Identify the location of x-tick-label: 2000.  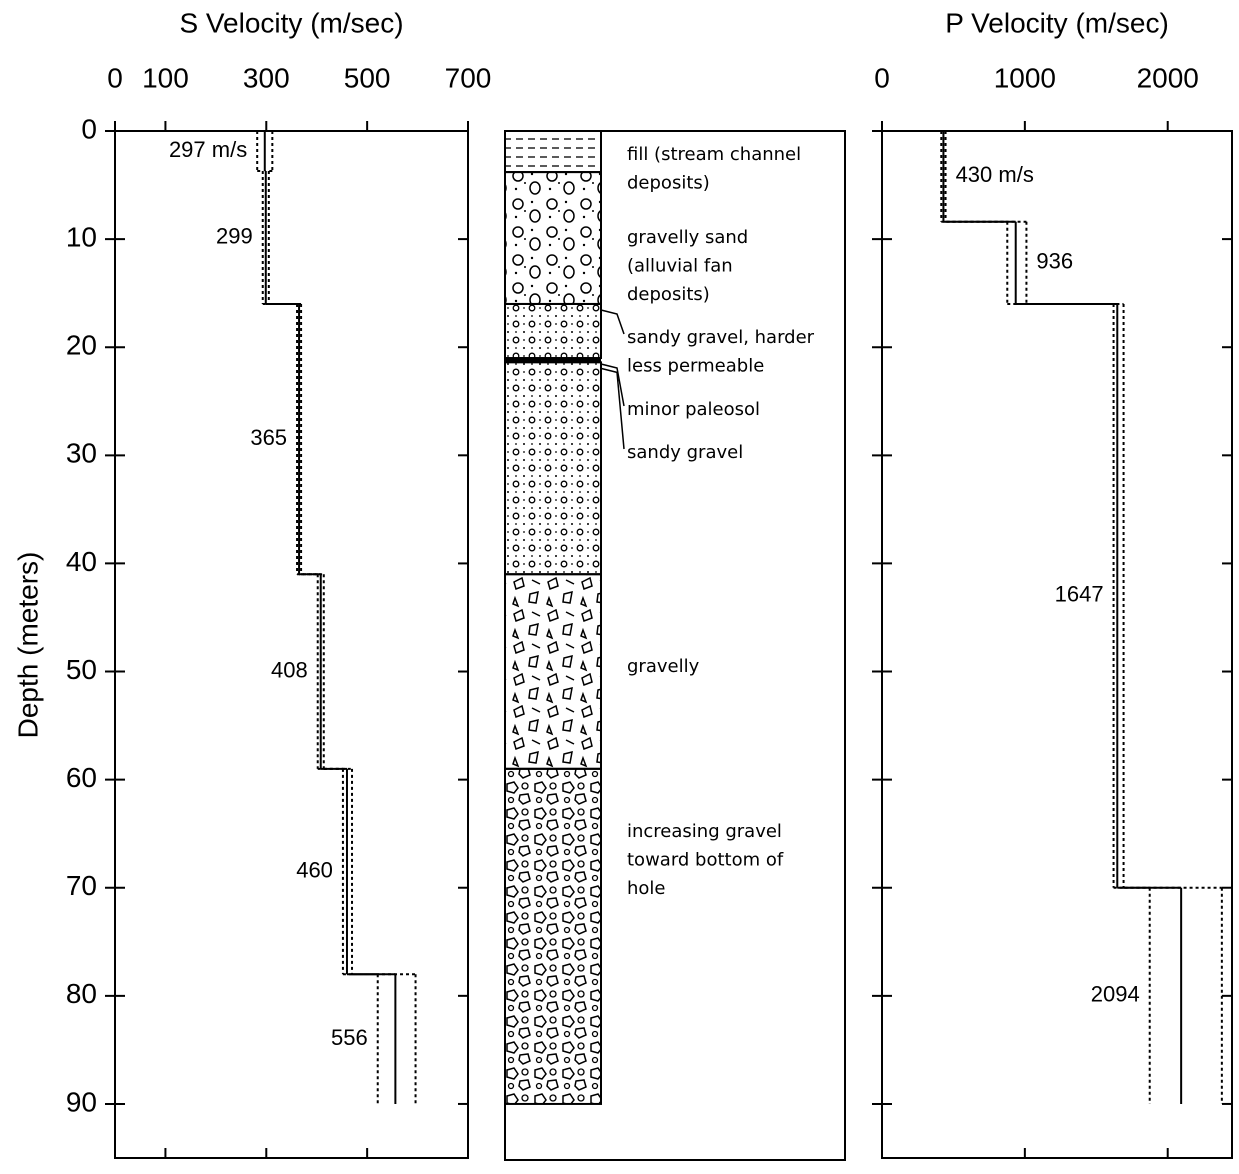
(1168, 77).